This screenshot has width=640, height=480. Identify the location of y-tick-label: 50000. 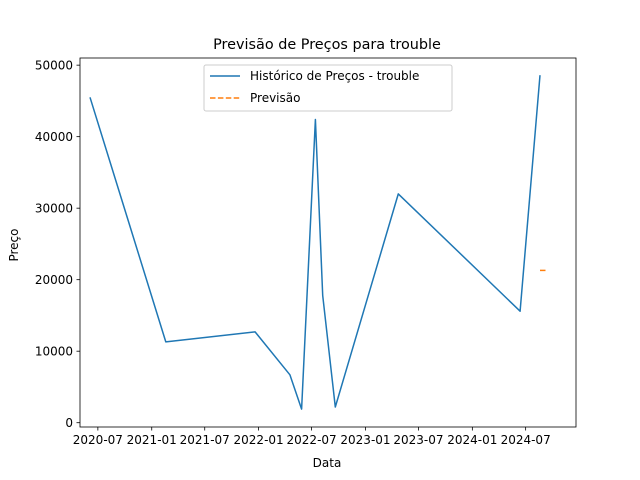
(54, 66).